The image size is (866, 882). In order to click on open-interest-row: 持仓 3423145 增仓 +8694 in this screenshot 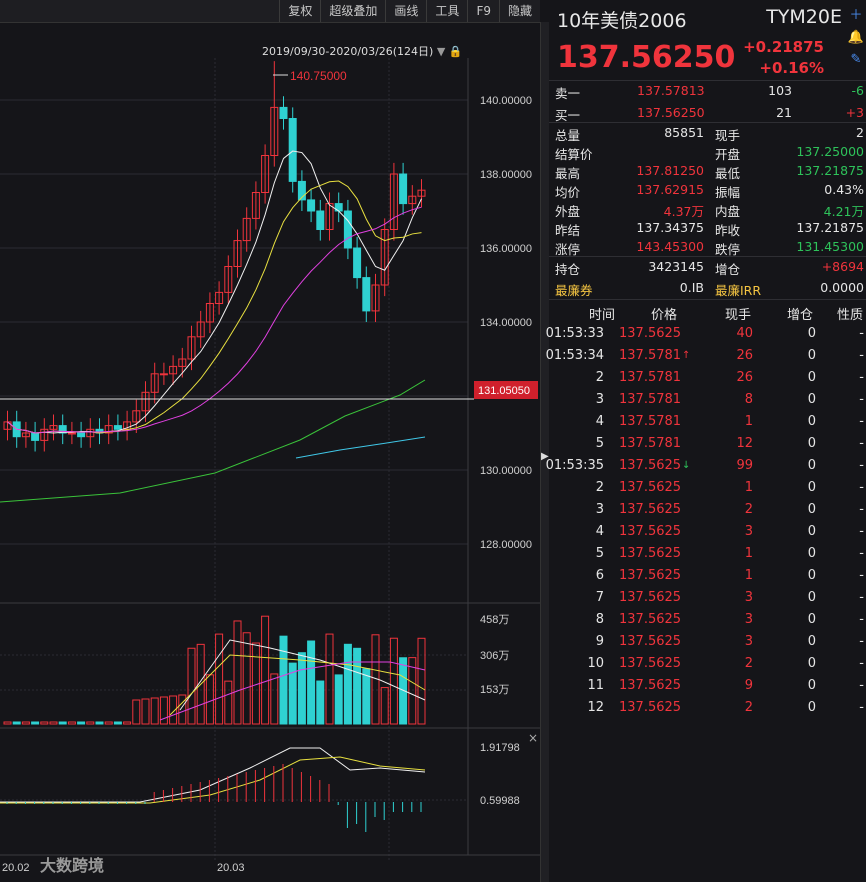, I will do `click(707, 267)`.